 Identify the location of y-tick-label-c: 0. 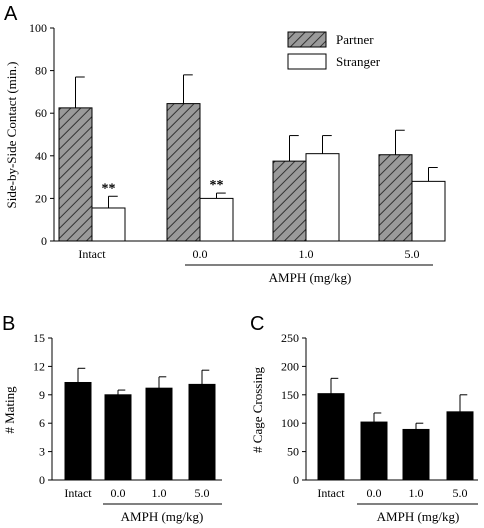
(296, 480).